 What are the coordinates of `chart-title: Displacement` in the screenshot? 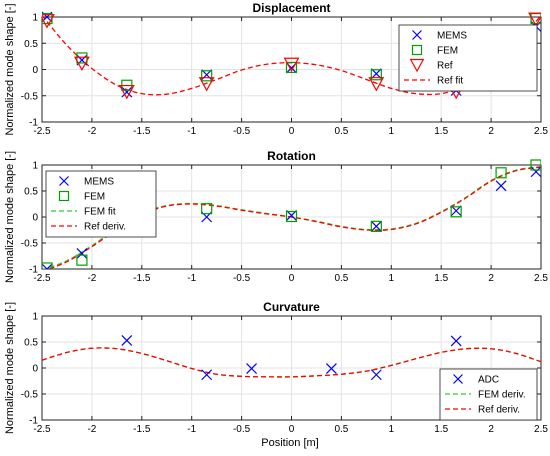 It's located at (291, 8).